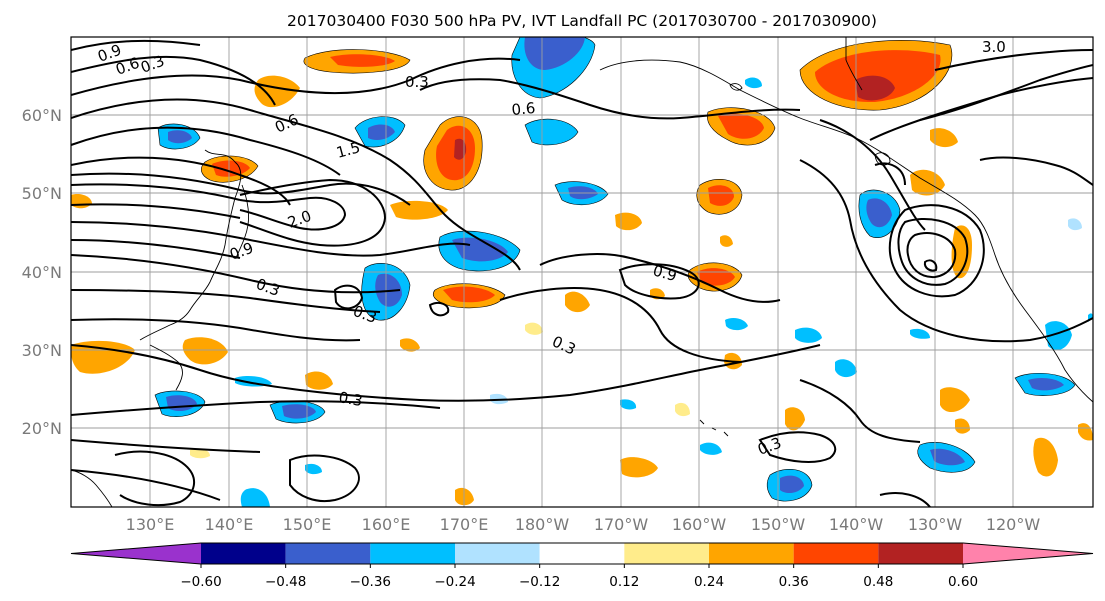 The width and height of the screenshot is (1105, 601). I want to click on colorbar-tick-label: −0.12, so click(539, 582).